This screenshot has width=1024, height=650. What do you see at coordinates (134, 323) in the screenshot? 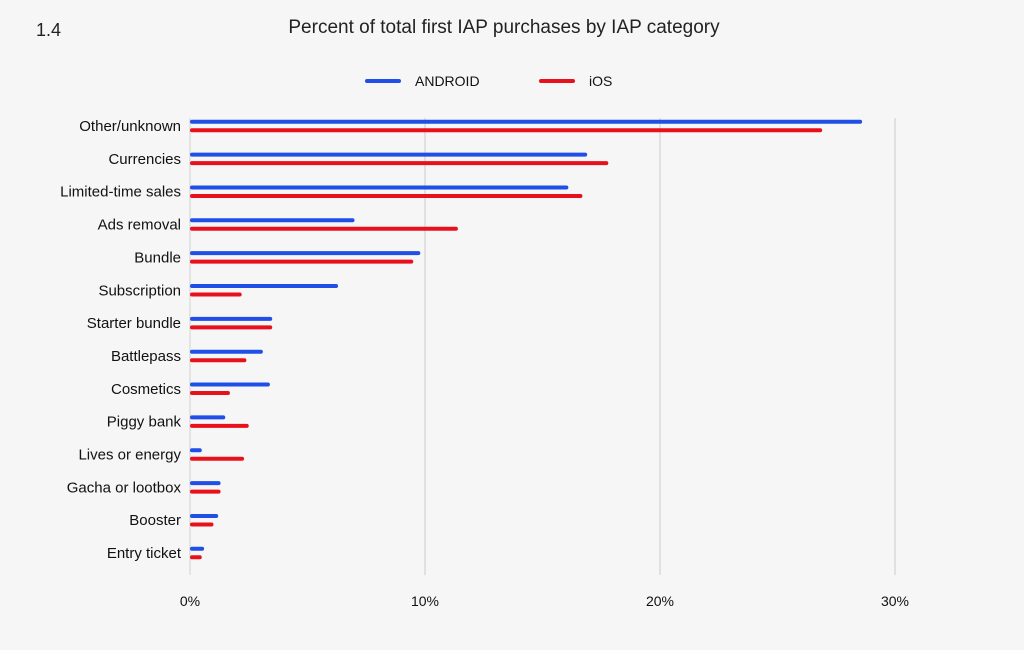
I see `category-label: Starter bundle` at bounding box center [134, 323].